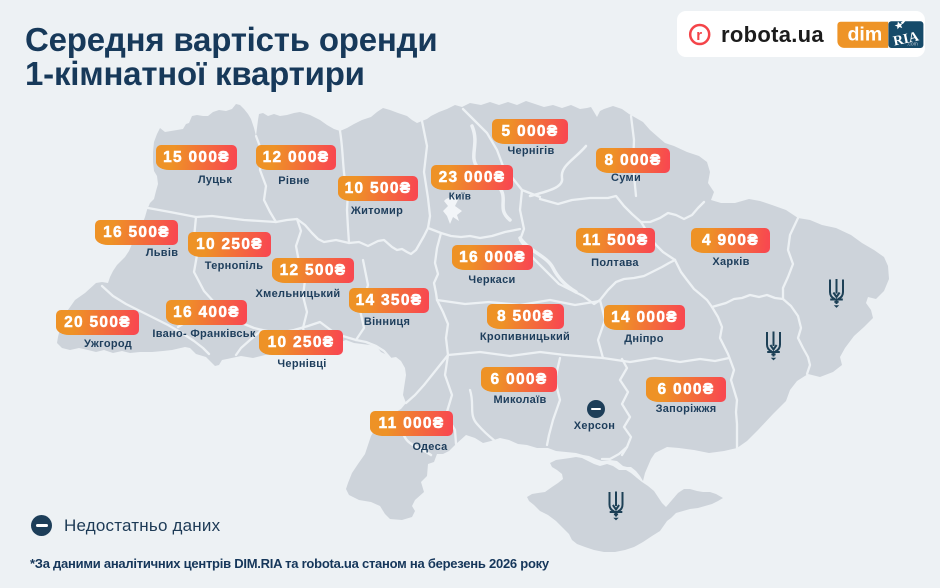 The height and width of the screenshot is (588, 940). I want to click on svg-text: robota.ua, so click(772, 34).